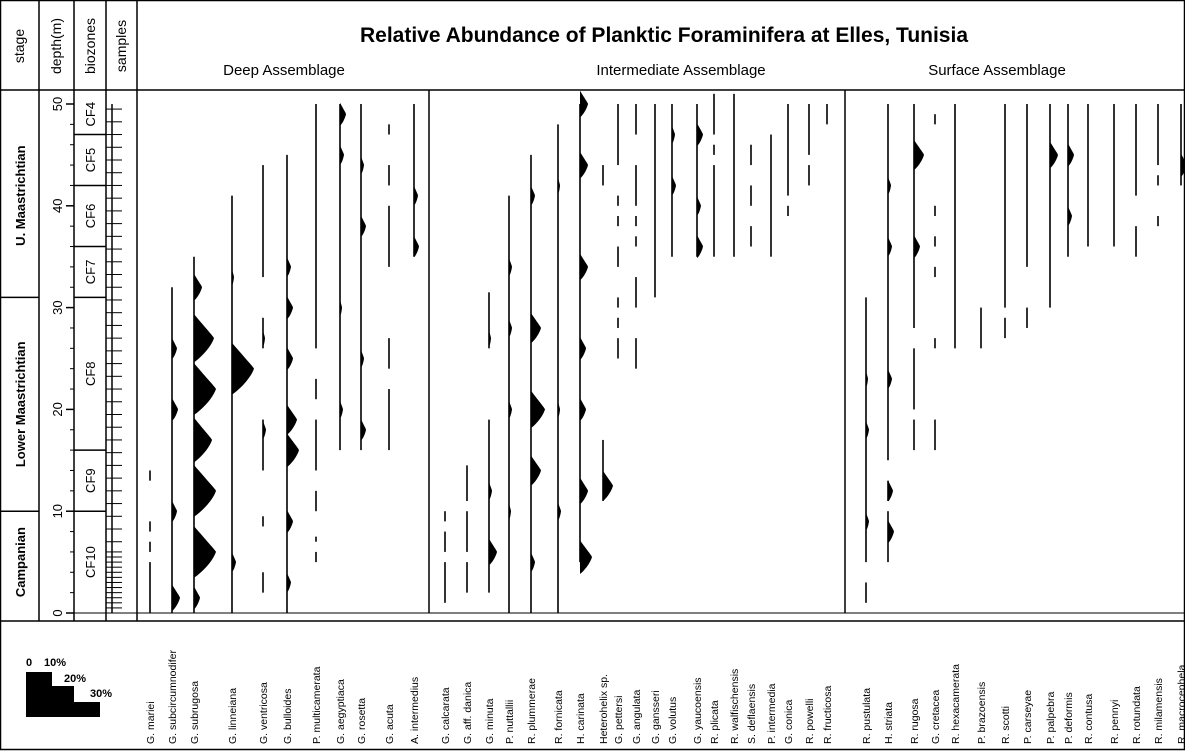 The width and height of the screenshot is (1185, 751). Describe the element at coordinates (57, 206) in the screenshot. I see `depth-tick-label: 40` at that location.